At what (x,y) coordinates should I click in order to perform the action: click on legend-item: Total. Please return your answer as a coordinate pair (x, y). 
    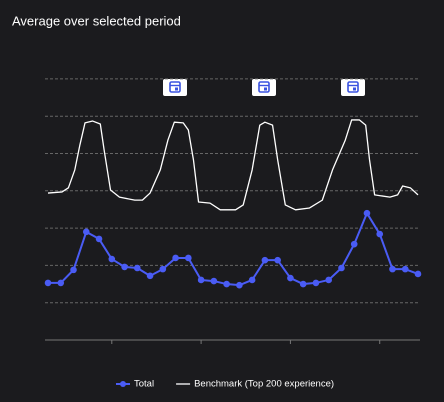
    Looking at the image, I should click on (135, 384).